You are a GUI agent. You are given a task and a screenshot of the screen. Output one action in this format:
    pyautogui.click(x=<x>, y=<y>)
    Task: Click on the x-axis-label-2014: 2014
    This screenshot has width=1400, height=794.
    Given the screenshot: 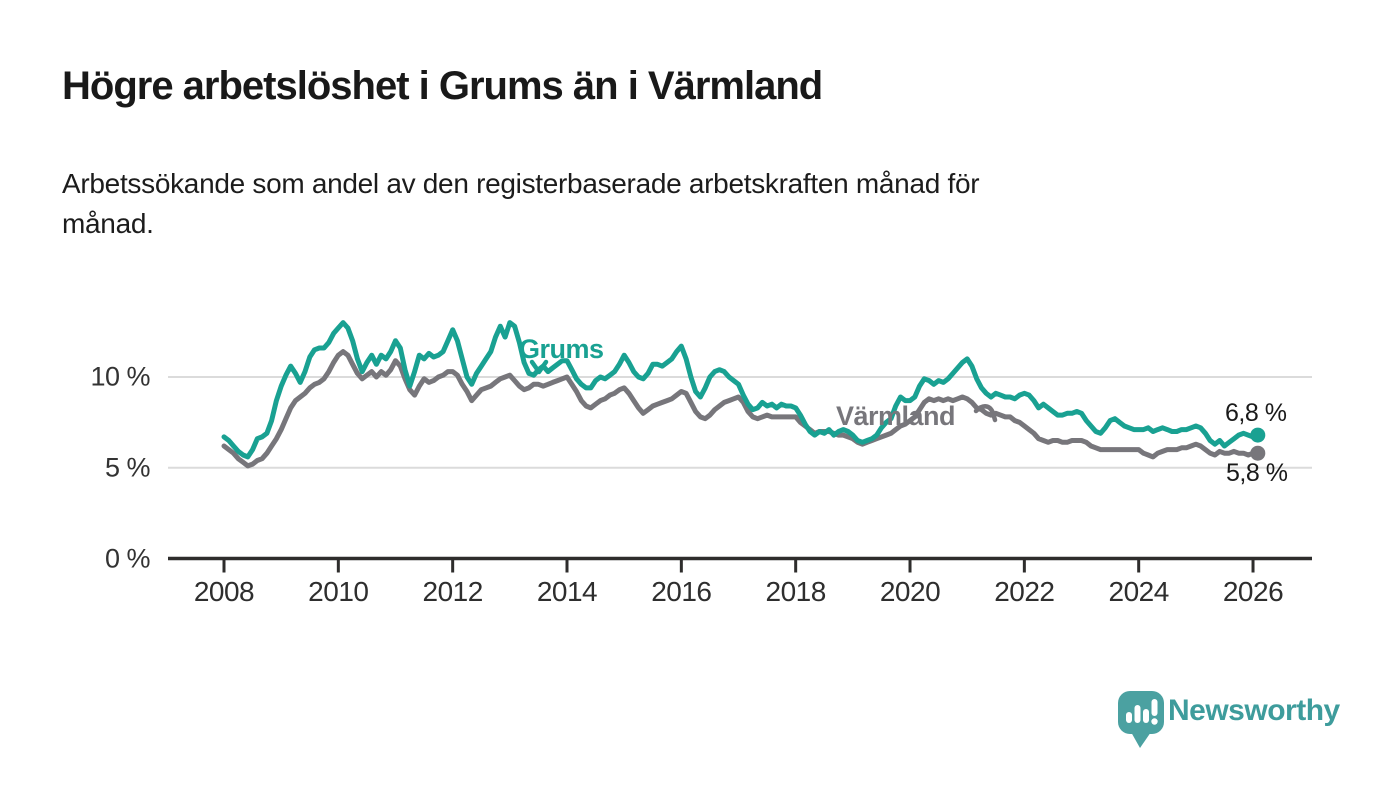 What is the action you would take?
    pyautogui.click(x=567, y=591)
    